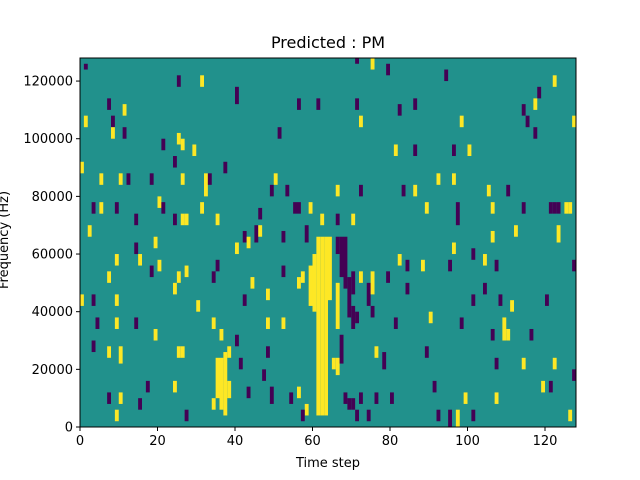  Describe the element at coordinates (317, 438) in the screenshot. I see `x-axis: 0 20 40 60 80 100 120` at that location.